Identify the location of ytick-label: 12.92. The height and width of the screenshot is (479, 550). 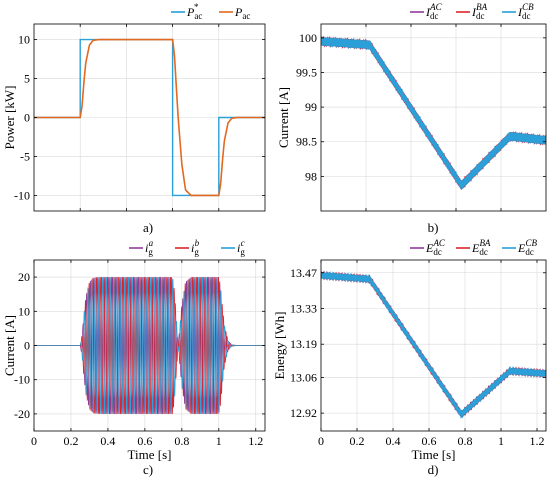
(303, 413).